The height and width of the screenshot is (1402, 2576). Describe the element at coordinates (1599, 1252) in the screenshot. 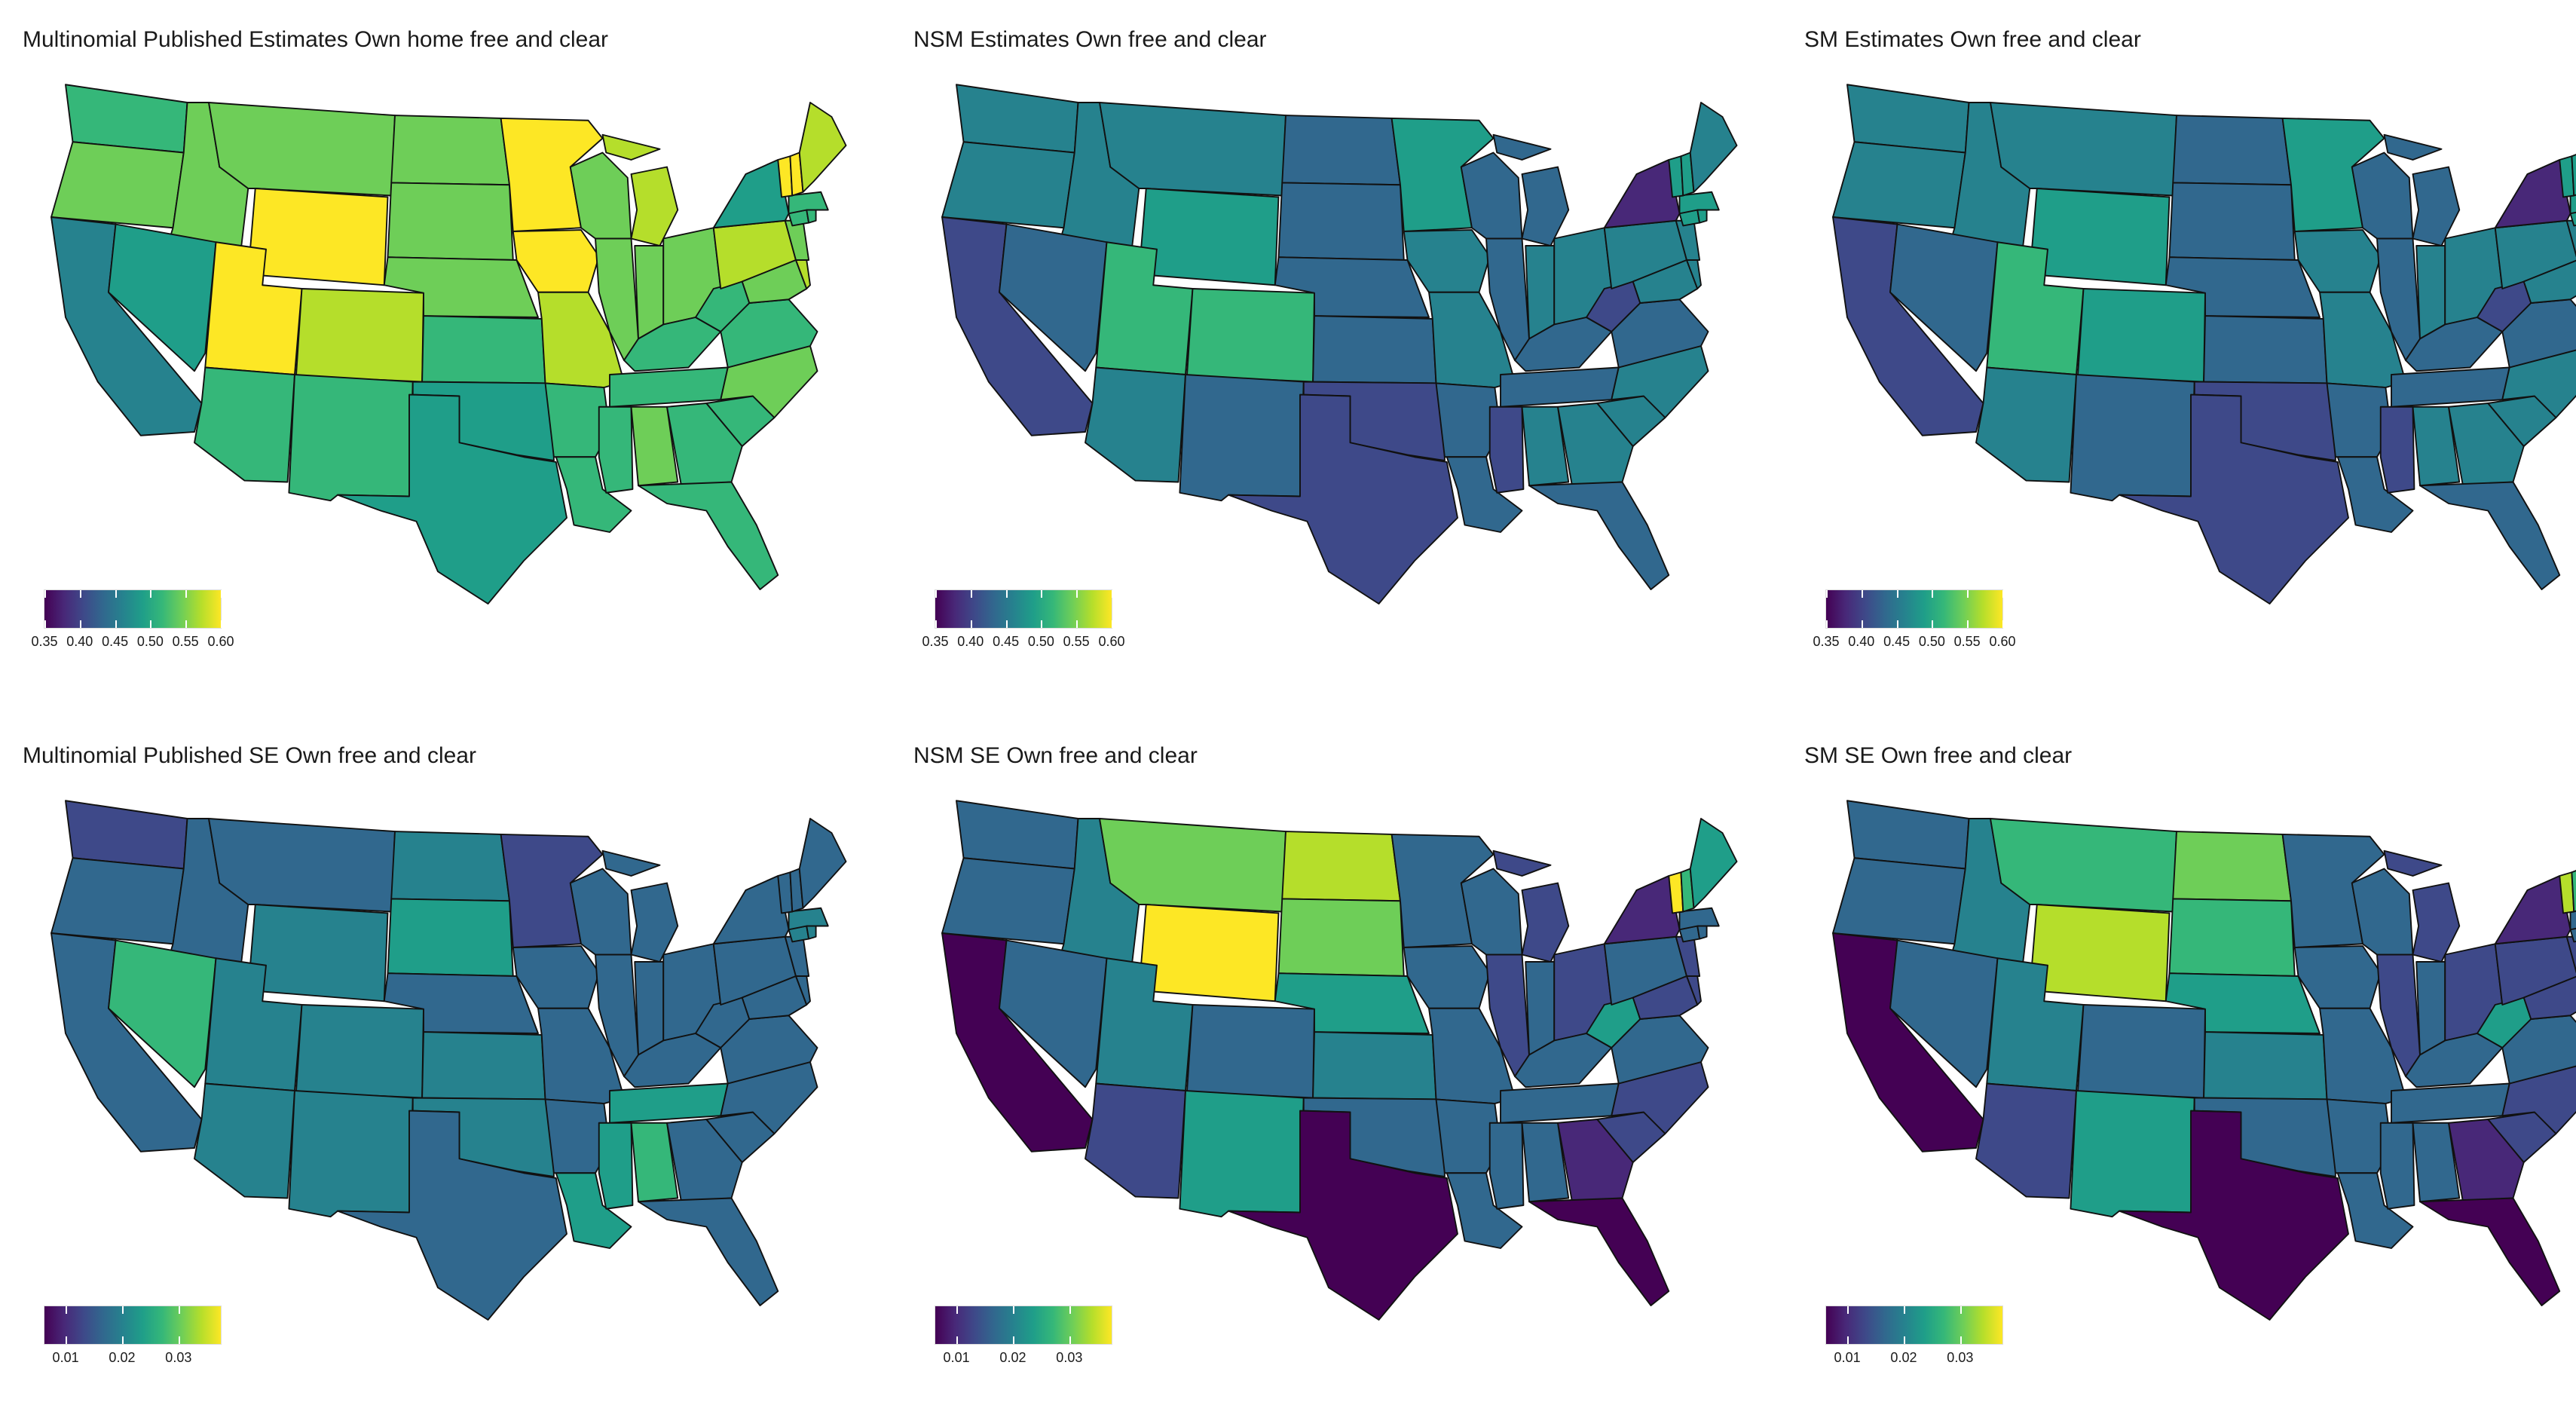

I see `state-fl` at that location.